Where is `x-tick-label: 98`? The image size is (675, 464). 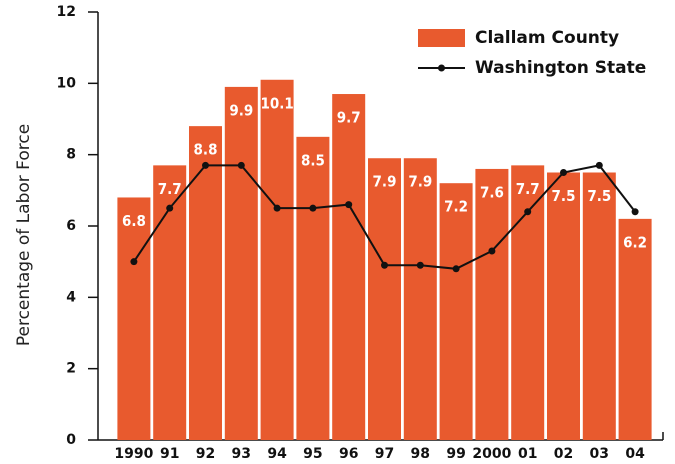 x-tick-label: 98 is located at coordinates (420, 454).